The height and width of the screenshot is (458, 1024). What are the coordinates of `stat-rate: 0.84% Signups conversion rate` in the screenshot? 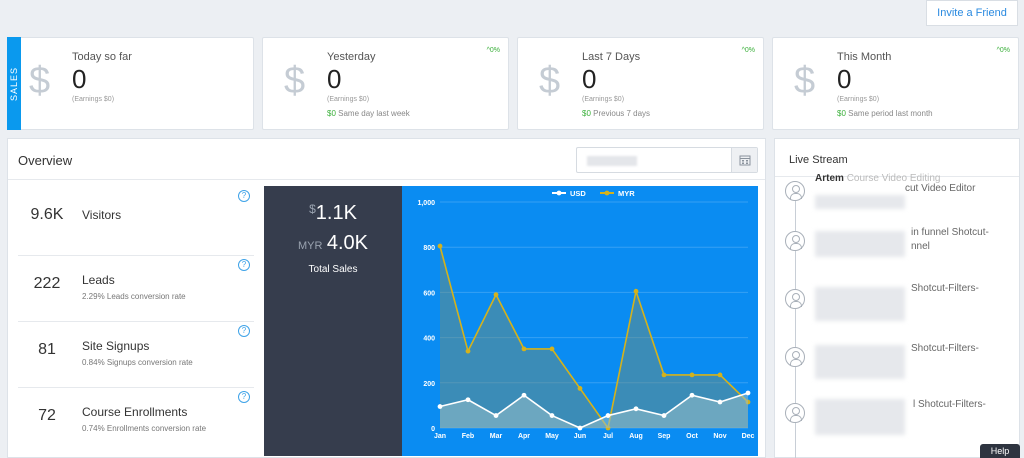 It's located at (137, 362).